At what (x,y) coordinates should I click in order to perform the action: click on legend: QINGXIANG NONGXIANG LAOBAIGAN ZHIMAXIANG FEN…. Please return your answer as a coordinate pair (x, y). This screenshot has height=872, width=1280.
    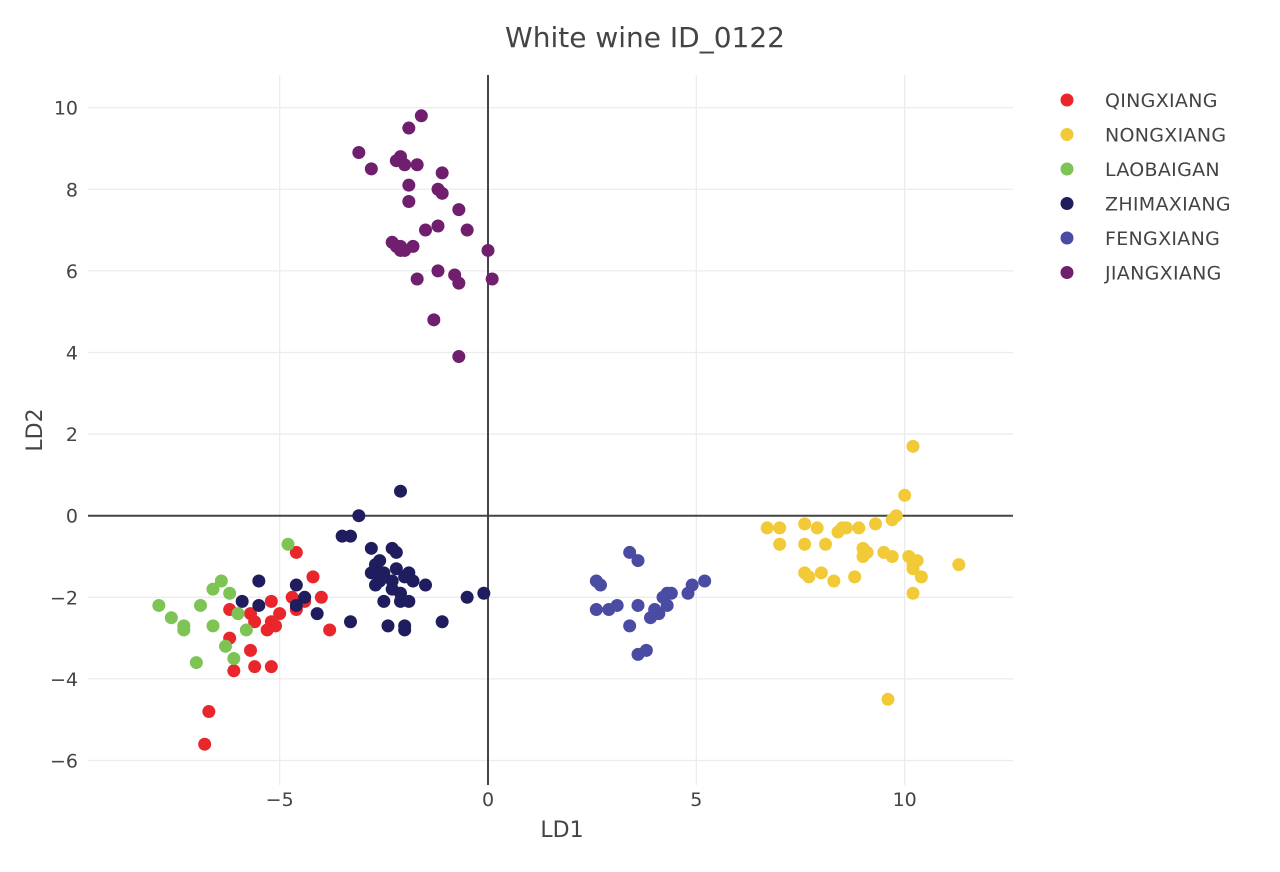
    Looking at the image, I should click on (1145, 187).